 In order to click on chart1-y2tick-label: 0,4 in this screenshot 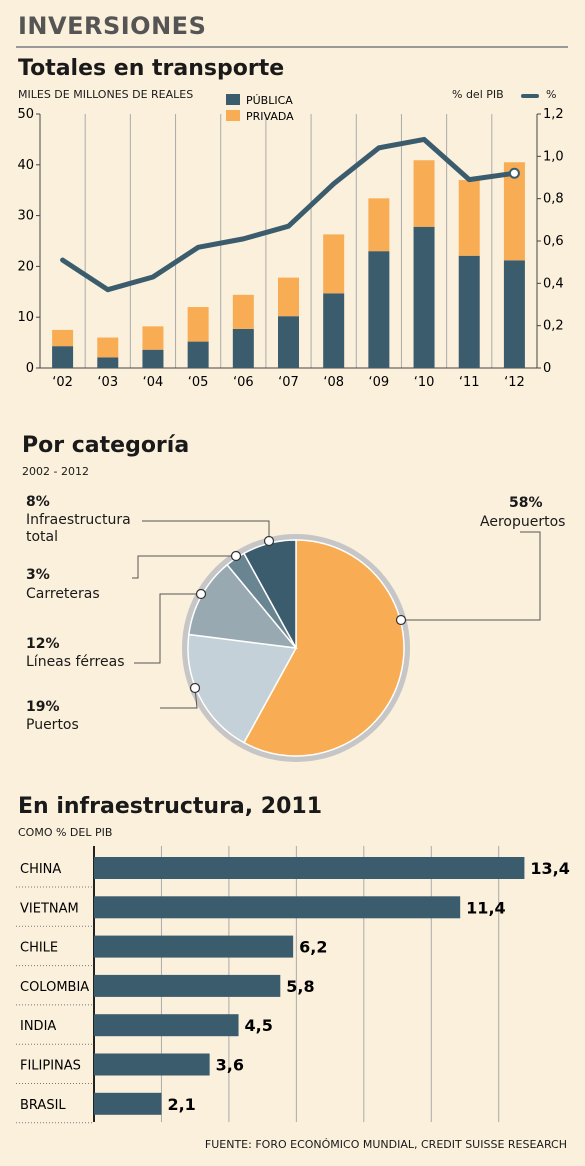, I will do `click(553, 283)`.